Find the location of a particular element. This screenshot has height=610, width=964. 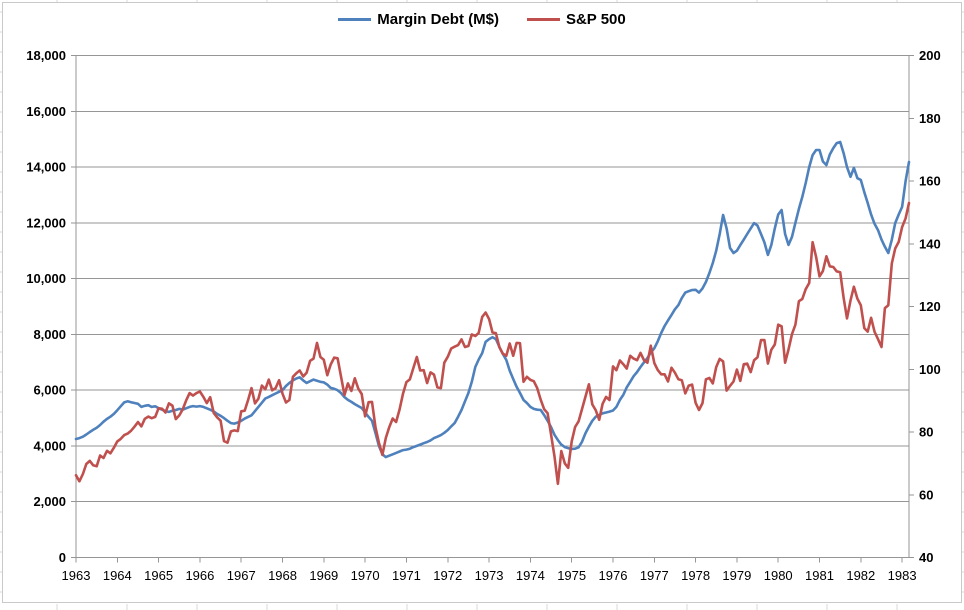

x-axis-year-label: 1980 is located at coordinates (778, 575).